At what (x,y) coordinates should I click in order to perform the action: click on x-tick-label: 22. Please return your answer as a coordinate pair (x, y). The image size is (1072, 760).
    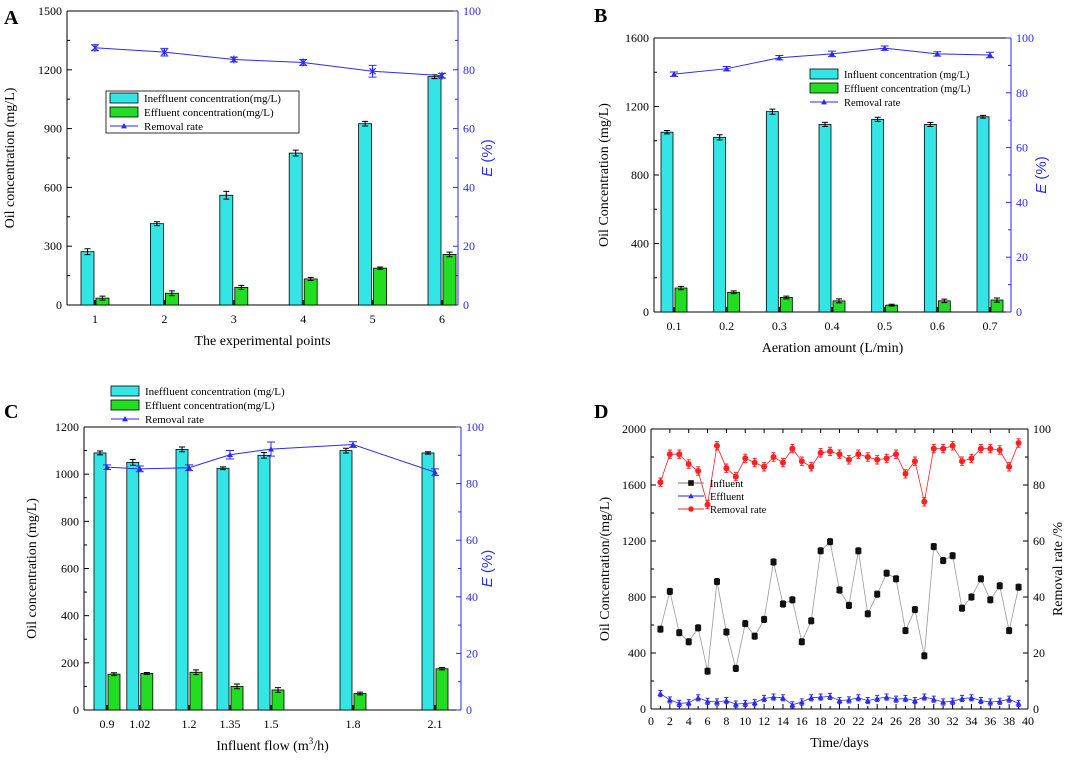
    Looking at the image, I should click on (858, 721).